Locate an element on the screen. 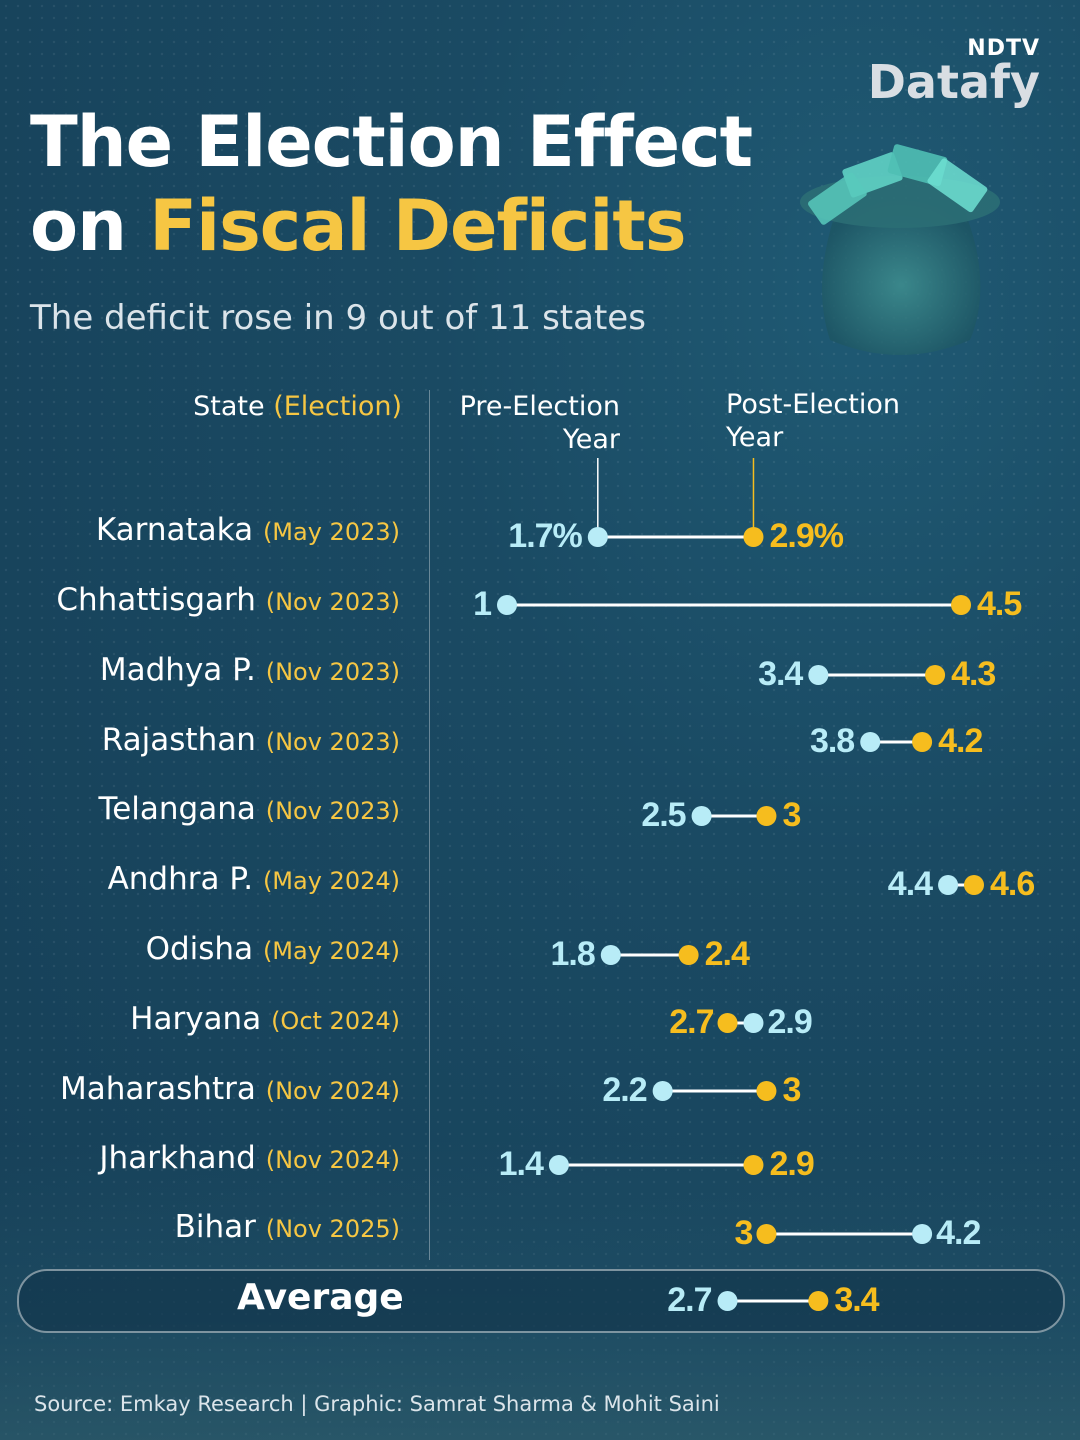 The width and height of the screenshot is (1080, 1440). brand-logo: NDTV Datafy is located at coordinates (953, 72).